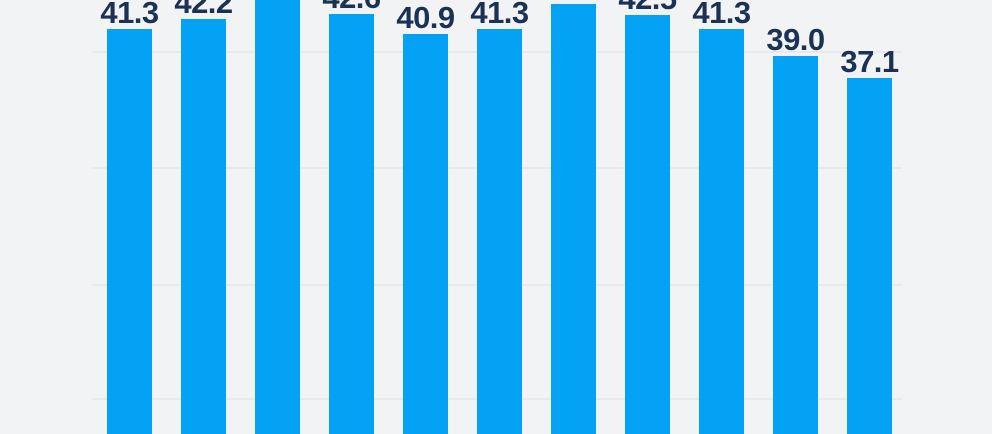  What do you see at coordinates (795, 39) in the screenshot?
I see `bar-value-label-10: 39.0` at bounding box center [795, 39].